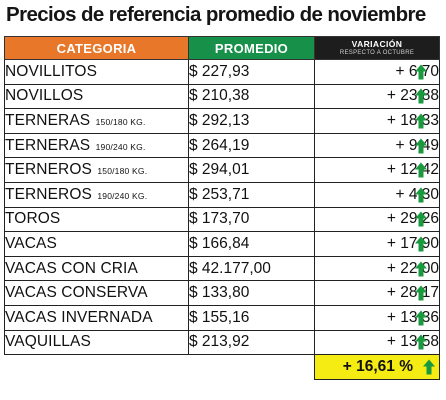 The height and width of the screenshot is (400, 446). Describe the element at coordinates (377, 293) in the screenshot. I see `variation-cell: + 28,17` at that location.